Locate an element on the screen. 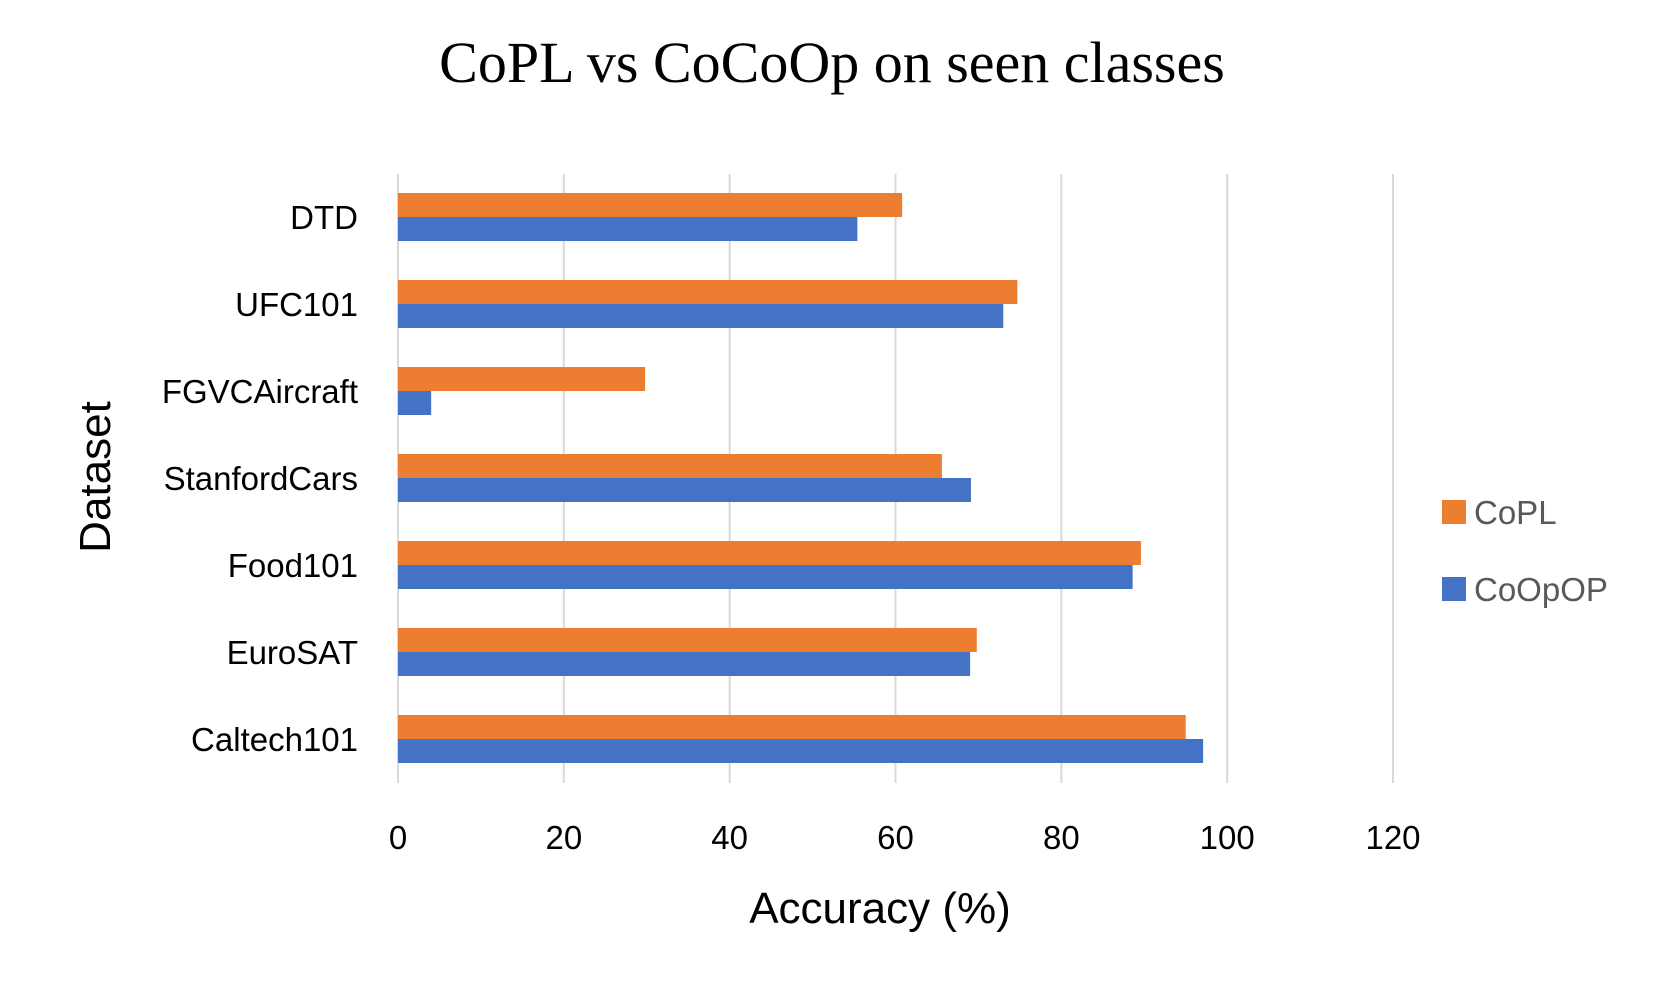  legend: CoPL CoOpOP is located at coordinates (1525, 551).